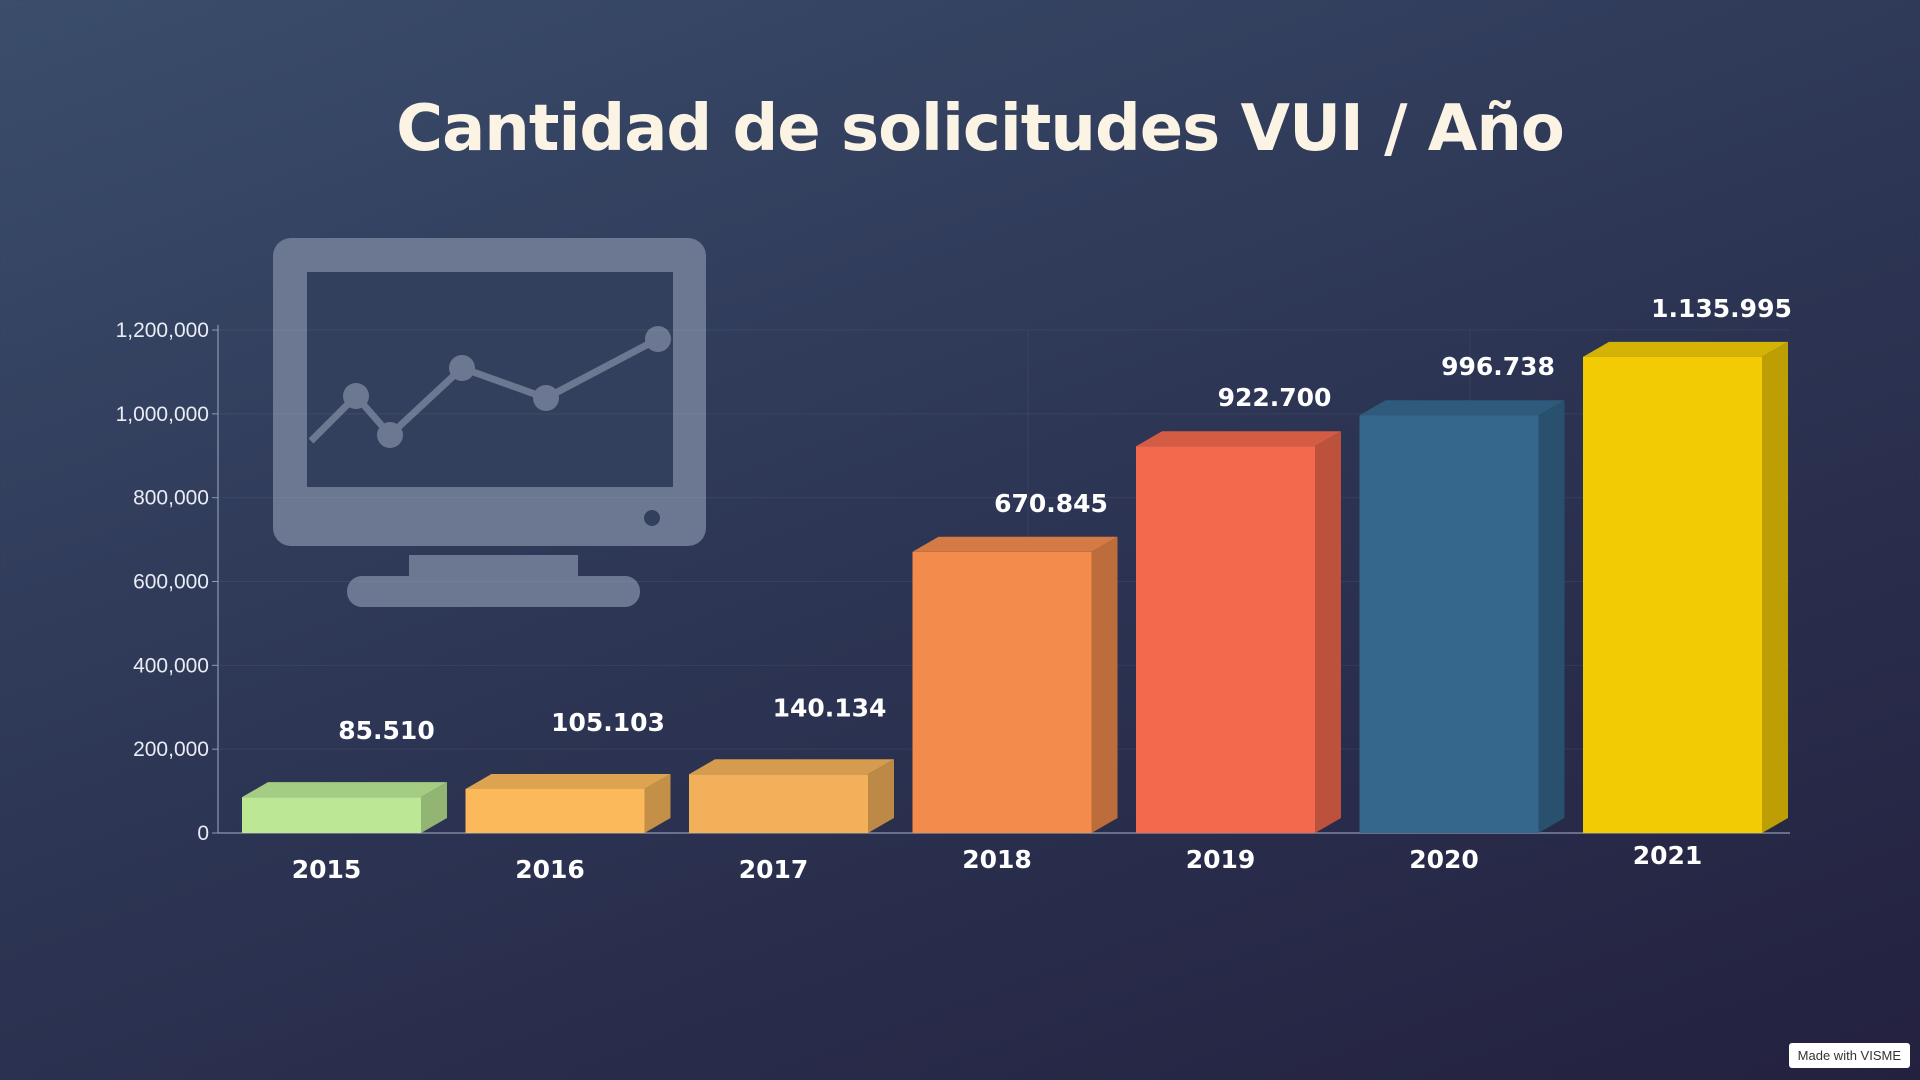  Describe the element at coordinates (550, 869) in the screenshot. I see `x-tick-label: 2016` at that location.